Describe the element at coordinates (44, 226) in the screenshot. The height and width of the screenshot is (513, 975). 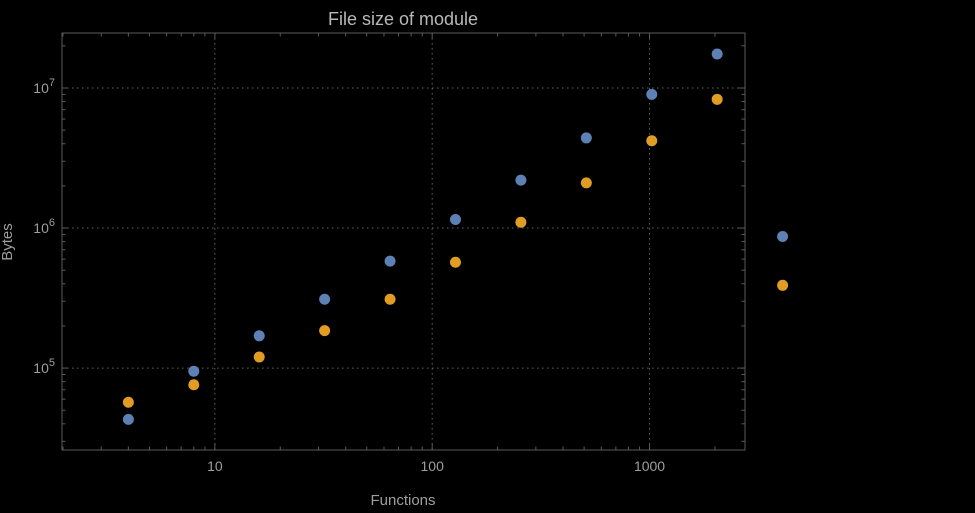
I see `y-tick-label: 10⁶` at that location.